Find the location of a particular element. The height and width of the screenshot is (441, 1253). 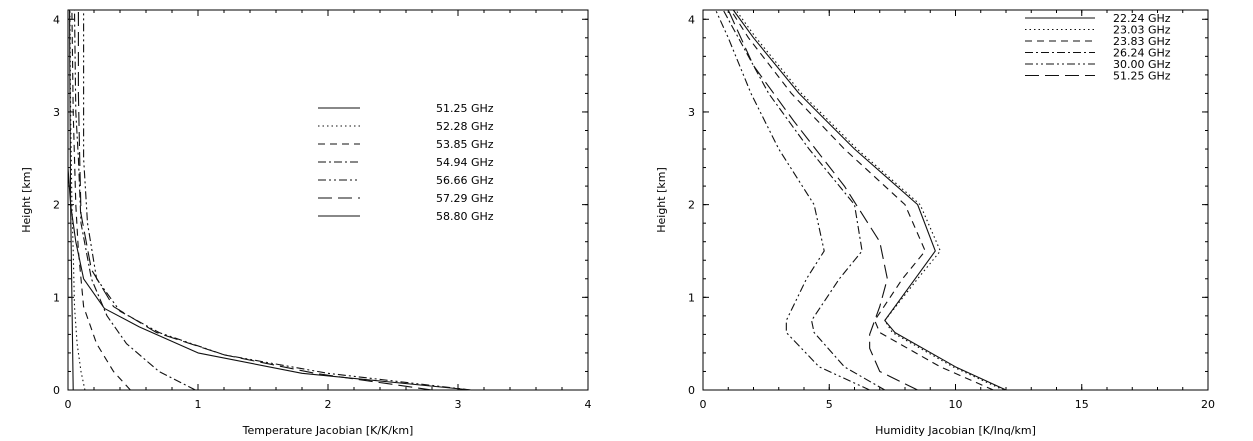

temperature-jacobian-x-tick-label: 1 is located at coordinates (198, 404).